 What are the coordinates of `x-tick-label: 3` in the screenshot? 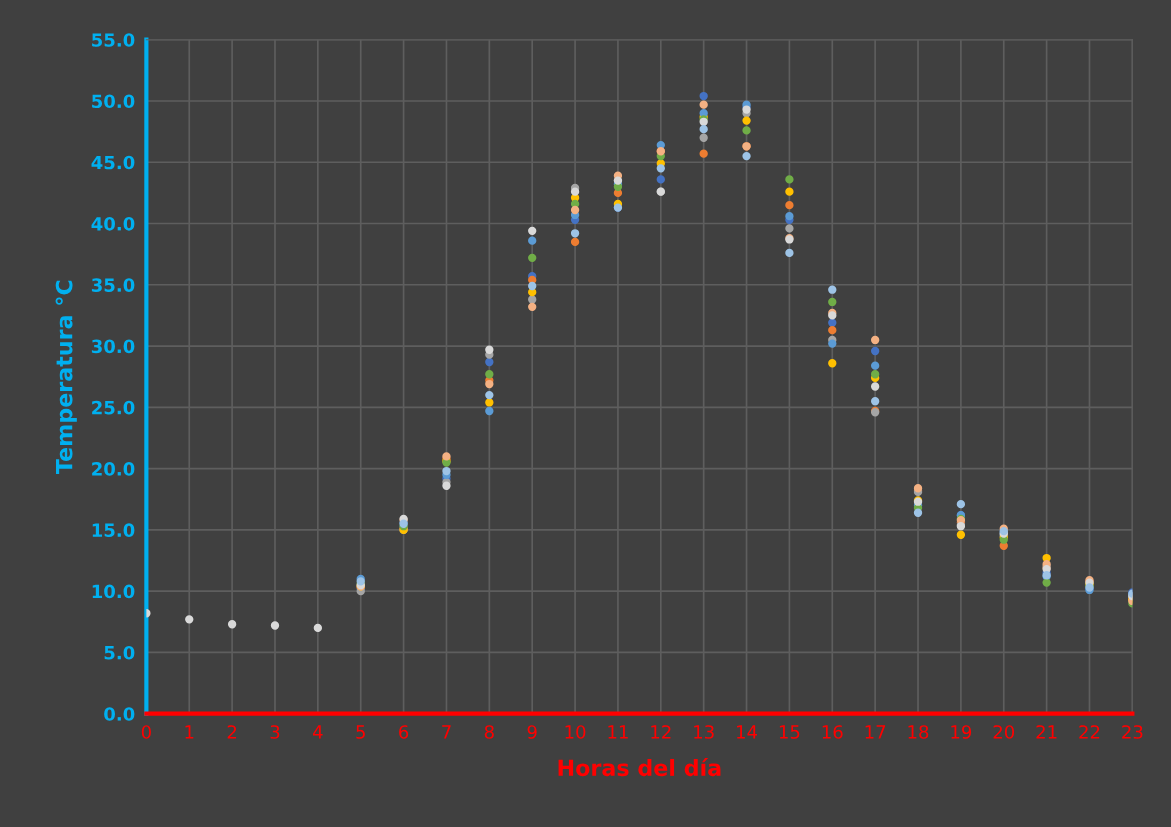 It's located at (275, 732).